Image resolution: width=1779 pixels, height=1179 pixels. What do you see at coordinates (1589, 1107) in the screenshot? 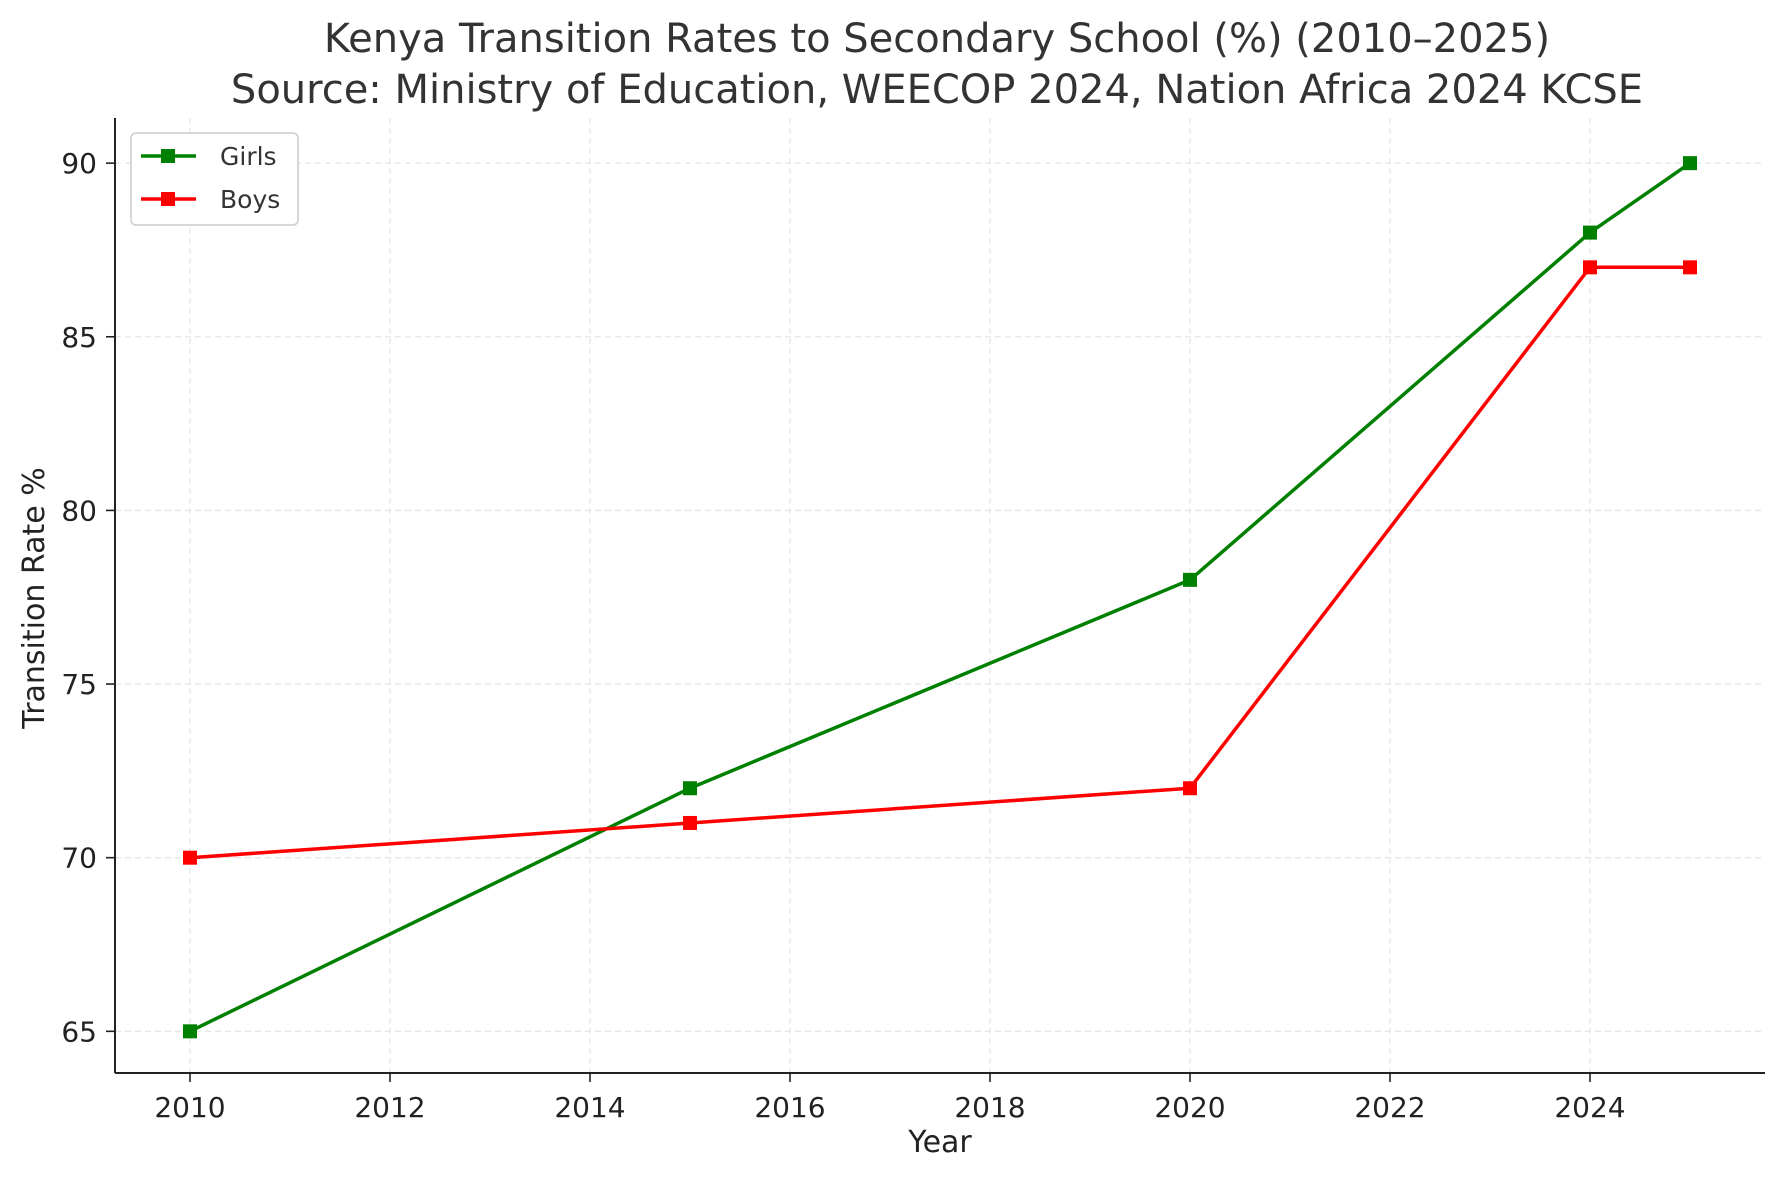
I see `x-tick-label: 2024` at bounding box center [1589, 1107].